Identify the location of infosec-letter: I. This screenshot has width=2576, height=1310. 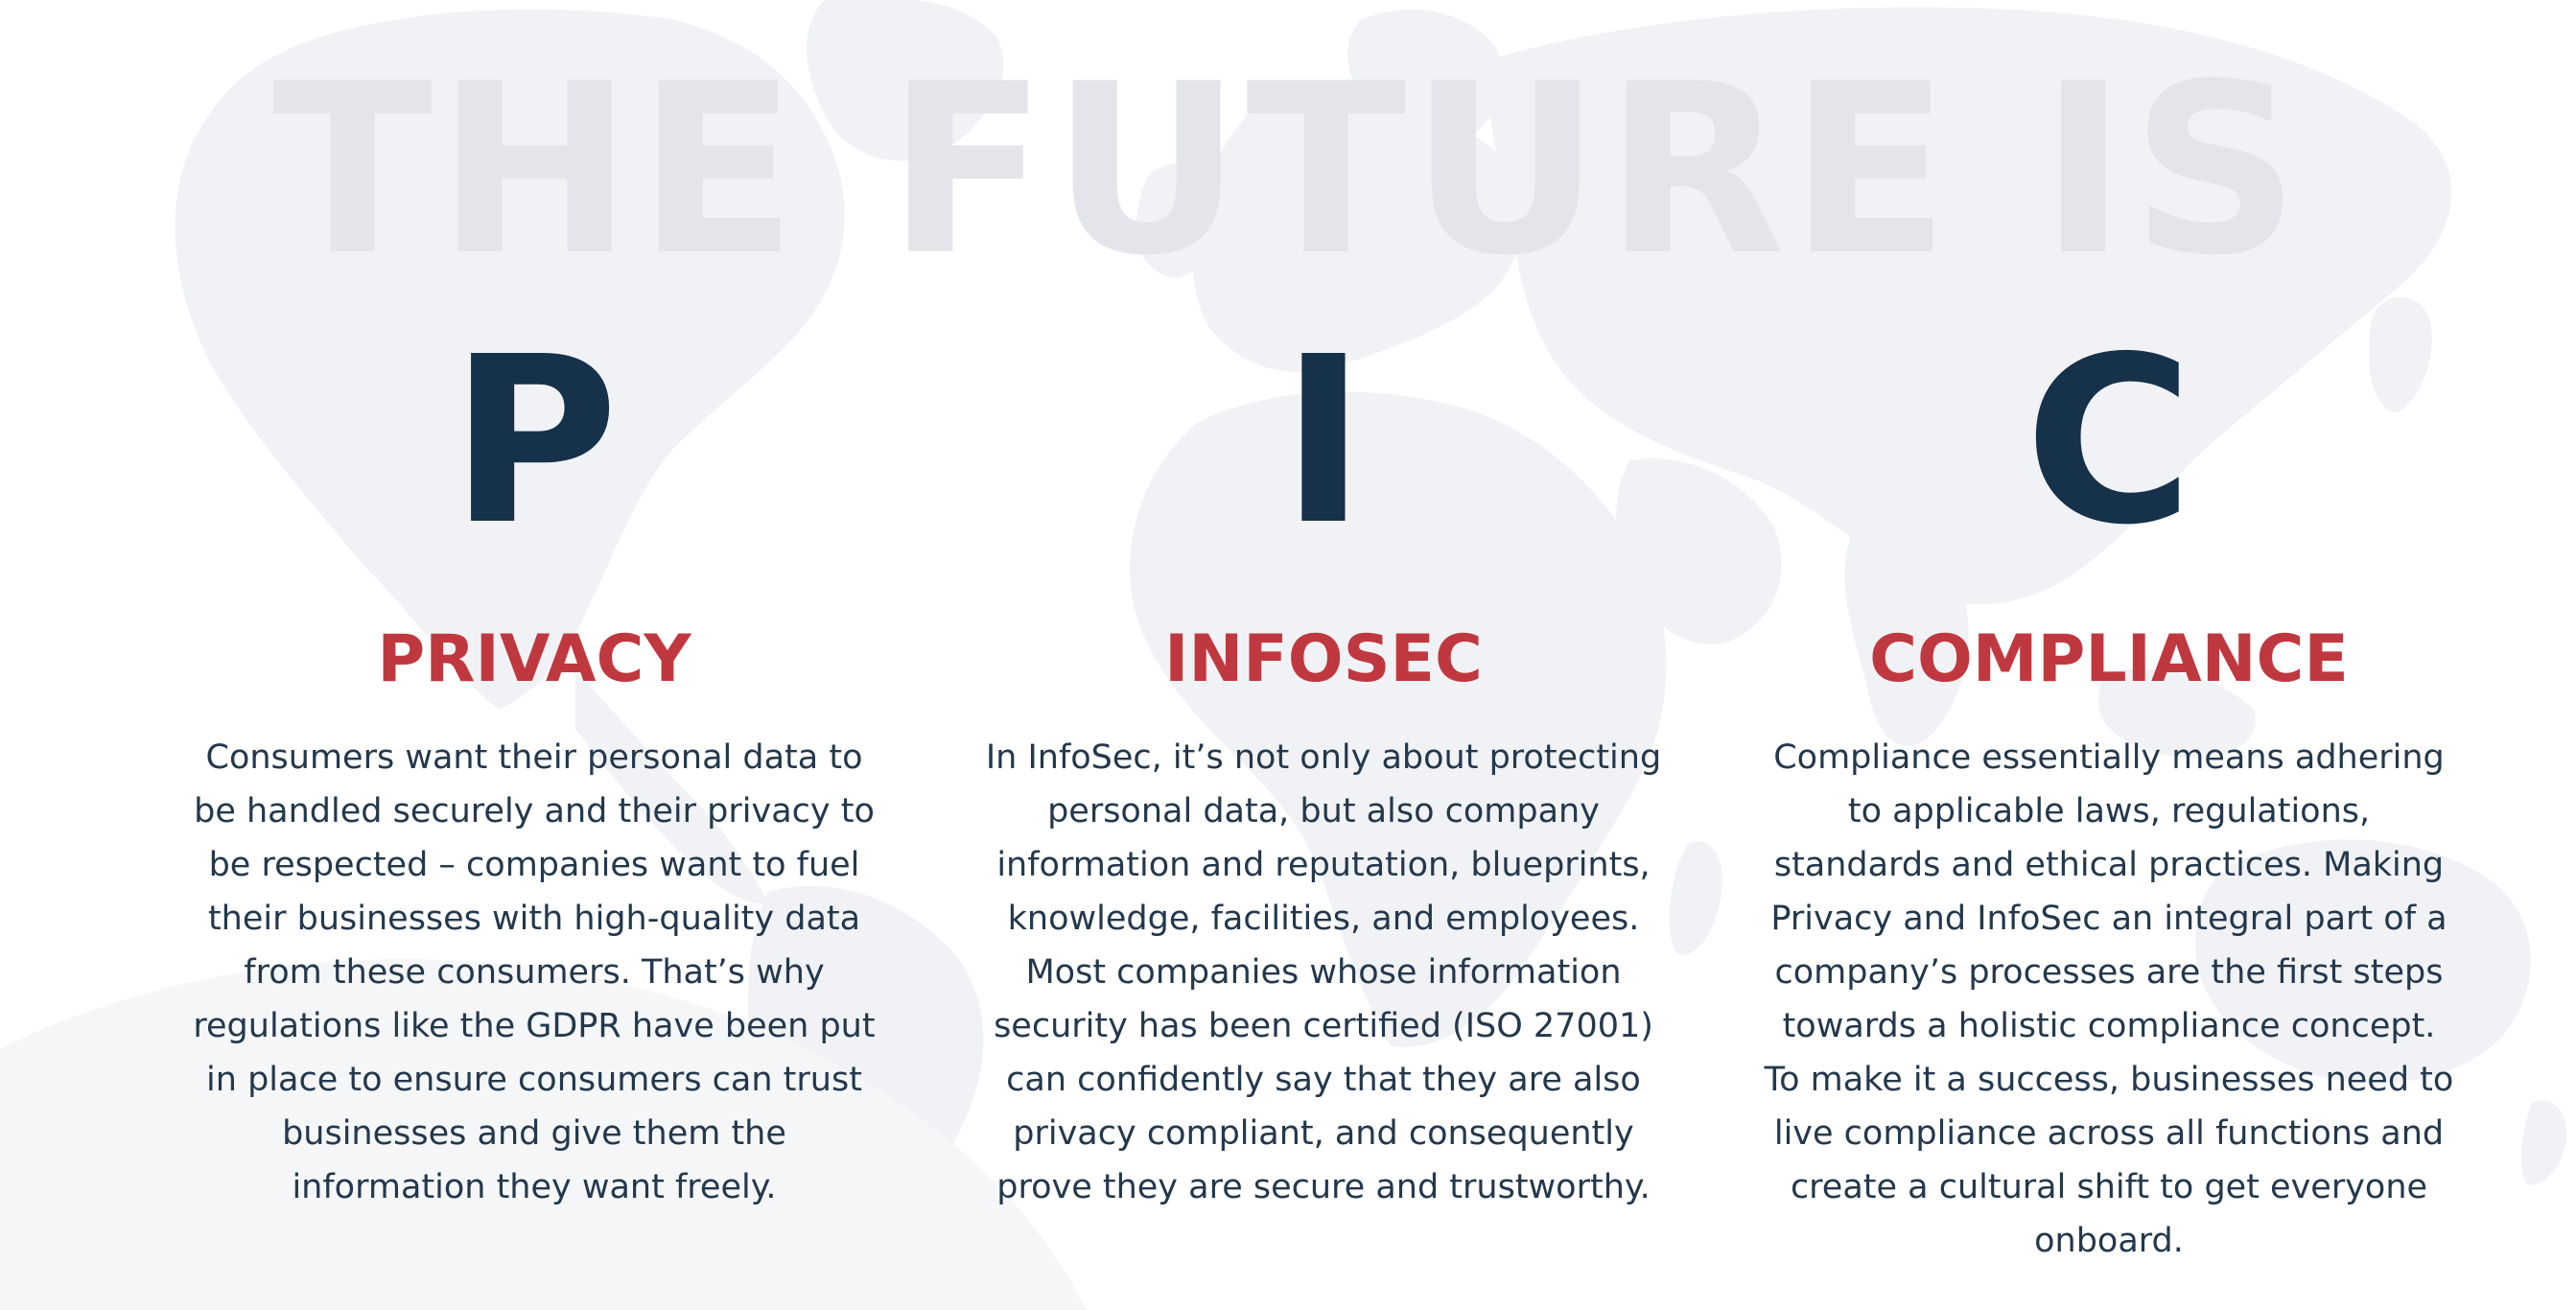
(1323, 441).